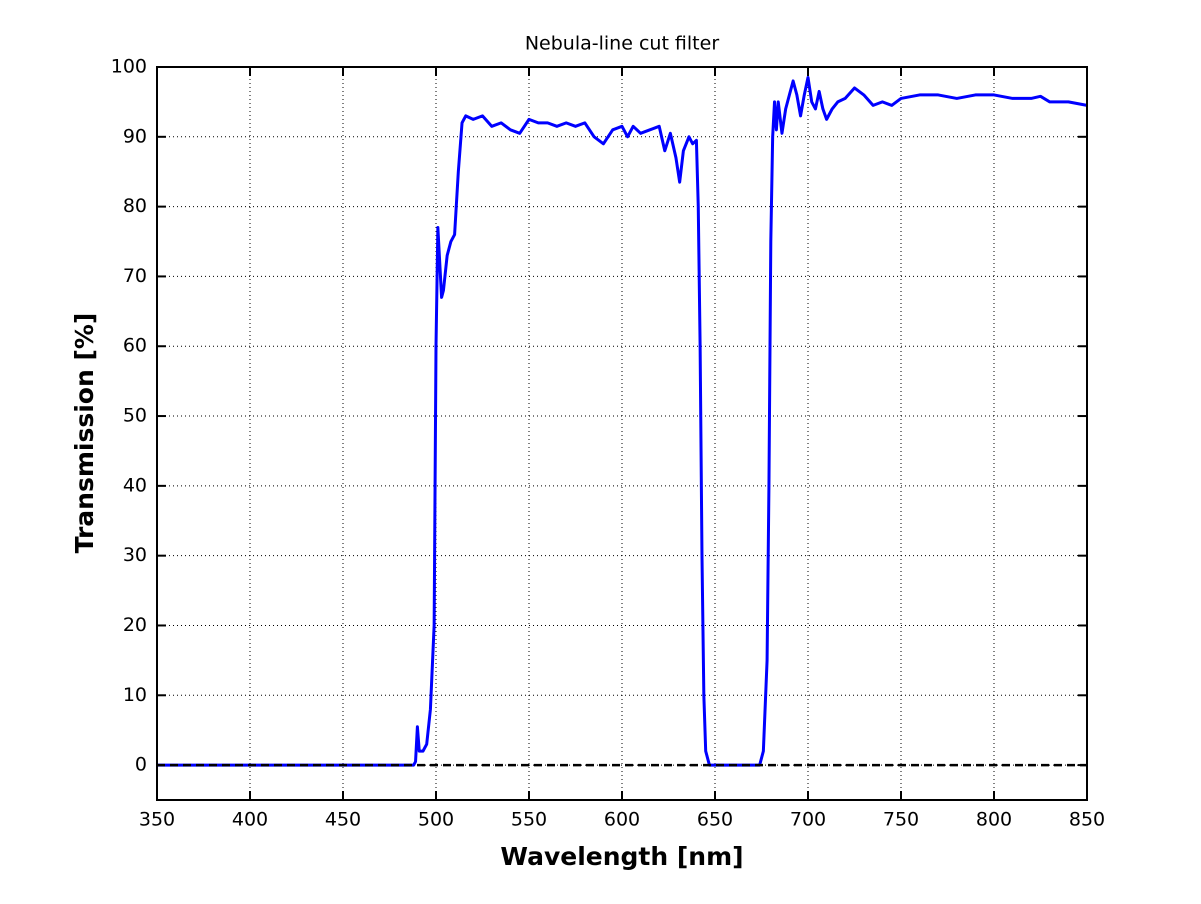 The width and height of the screenshot is (1201, 904). What do you see at coordinates (436, 820) in the screenshot?
I see `x-tick-label: 500` at bounding box center [436, 820].